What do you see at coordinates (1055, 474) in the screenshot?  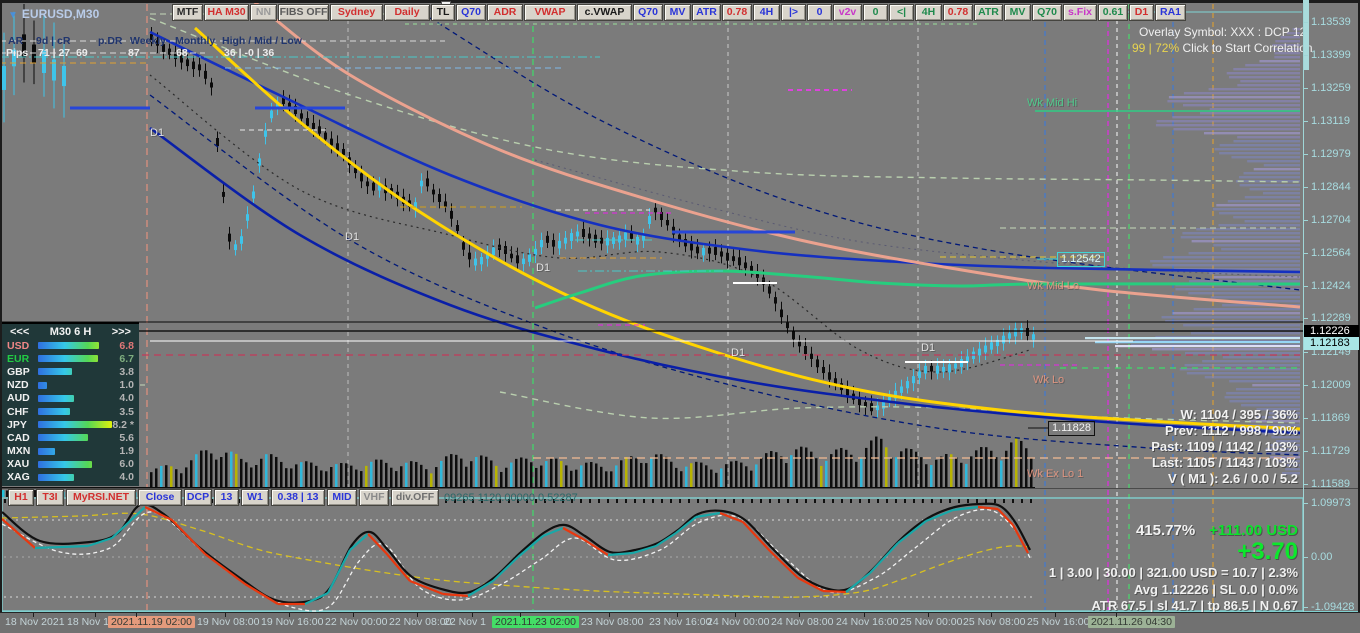 I see `weekly-level-label: Wk Ex Lo 1` at bounding box center [1055, 474].